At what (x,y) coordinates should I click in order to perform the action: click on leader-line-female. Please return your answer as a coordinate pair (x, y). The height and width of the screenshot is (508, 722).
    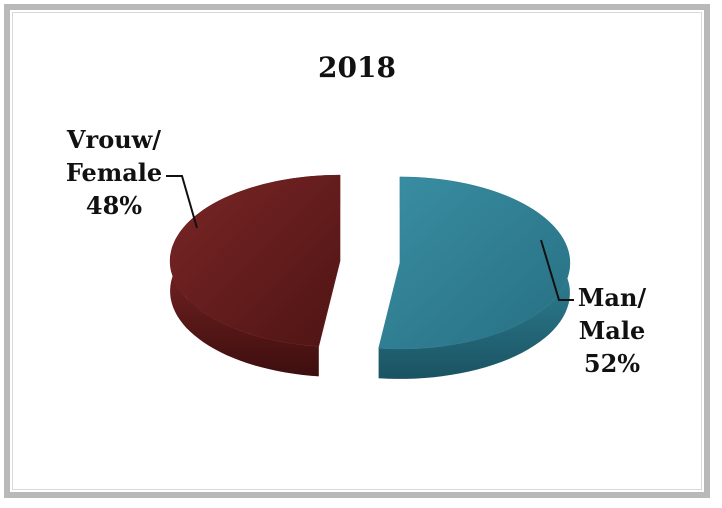
    Looking at the image, I should click on (182, 202).